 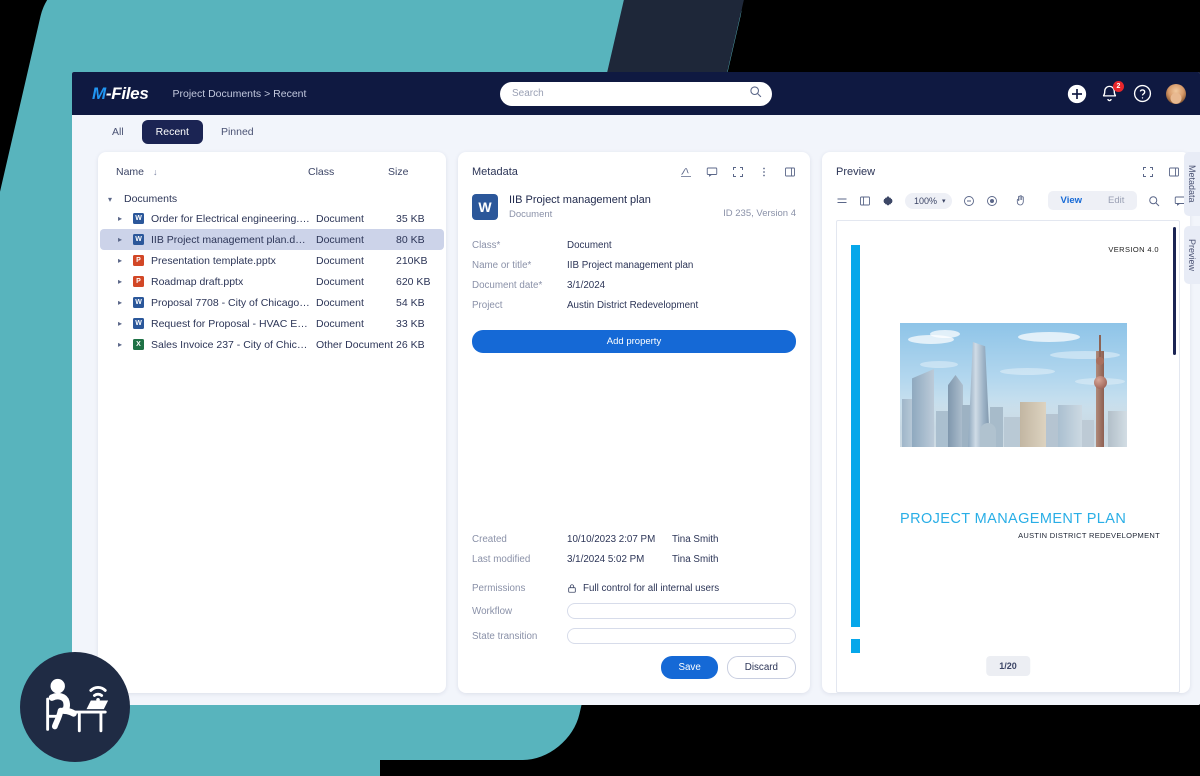 What do you see at coordinates (634, 285) in the screenshot?
I see `property-row: Document date* 3/1/2024` at bounding box center [634, 285].